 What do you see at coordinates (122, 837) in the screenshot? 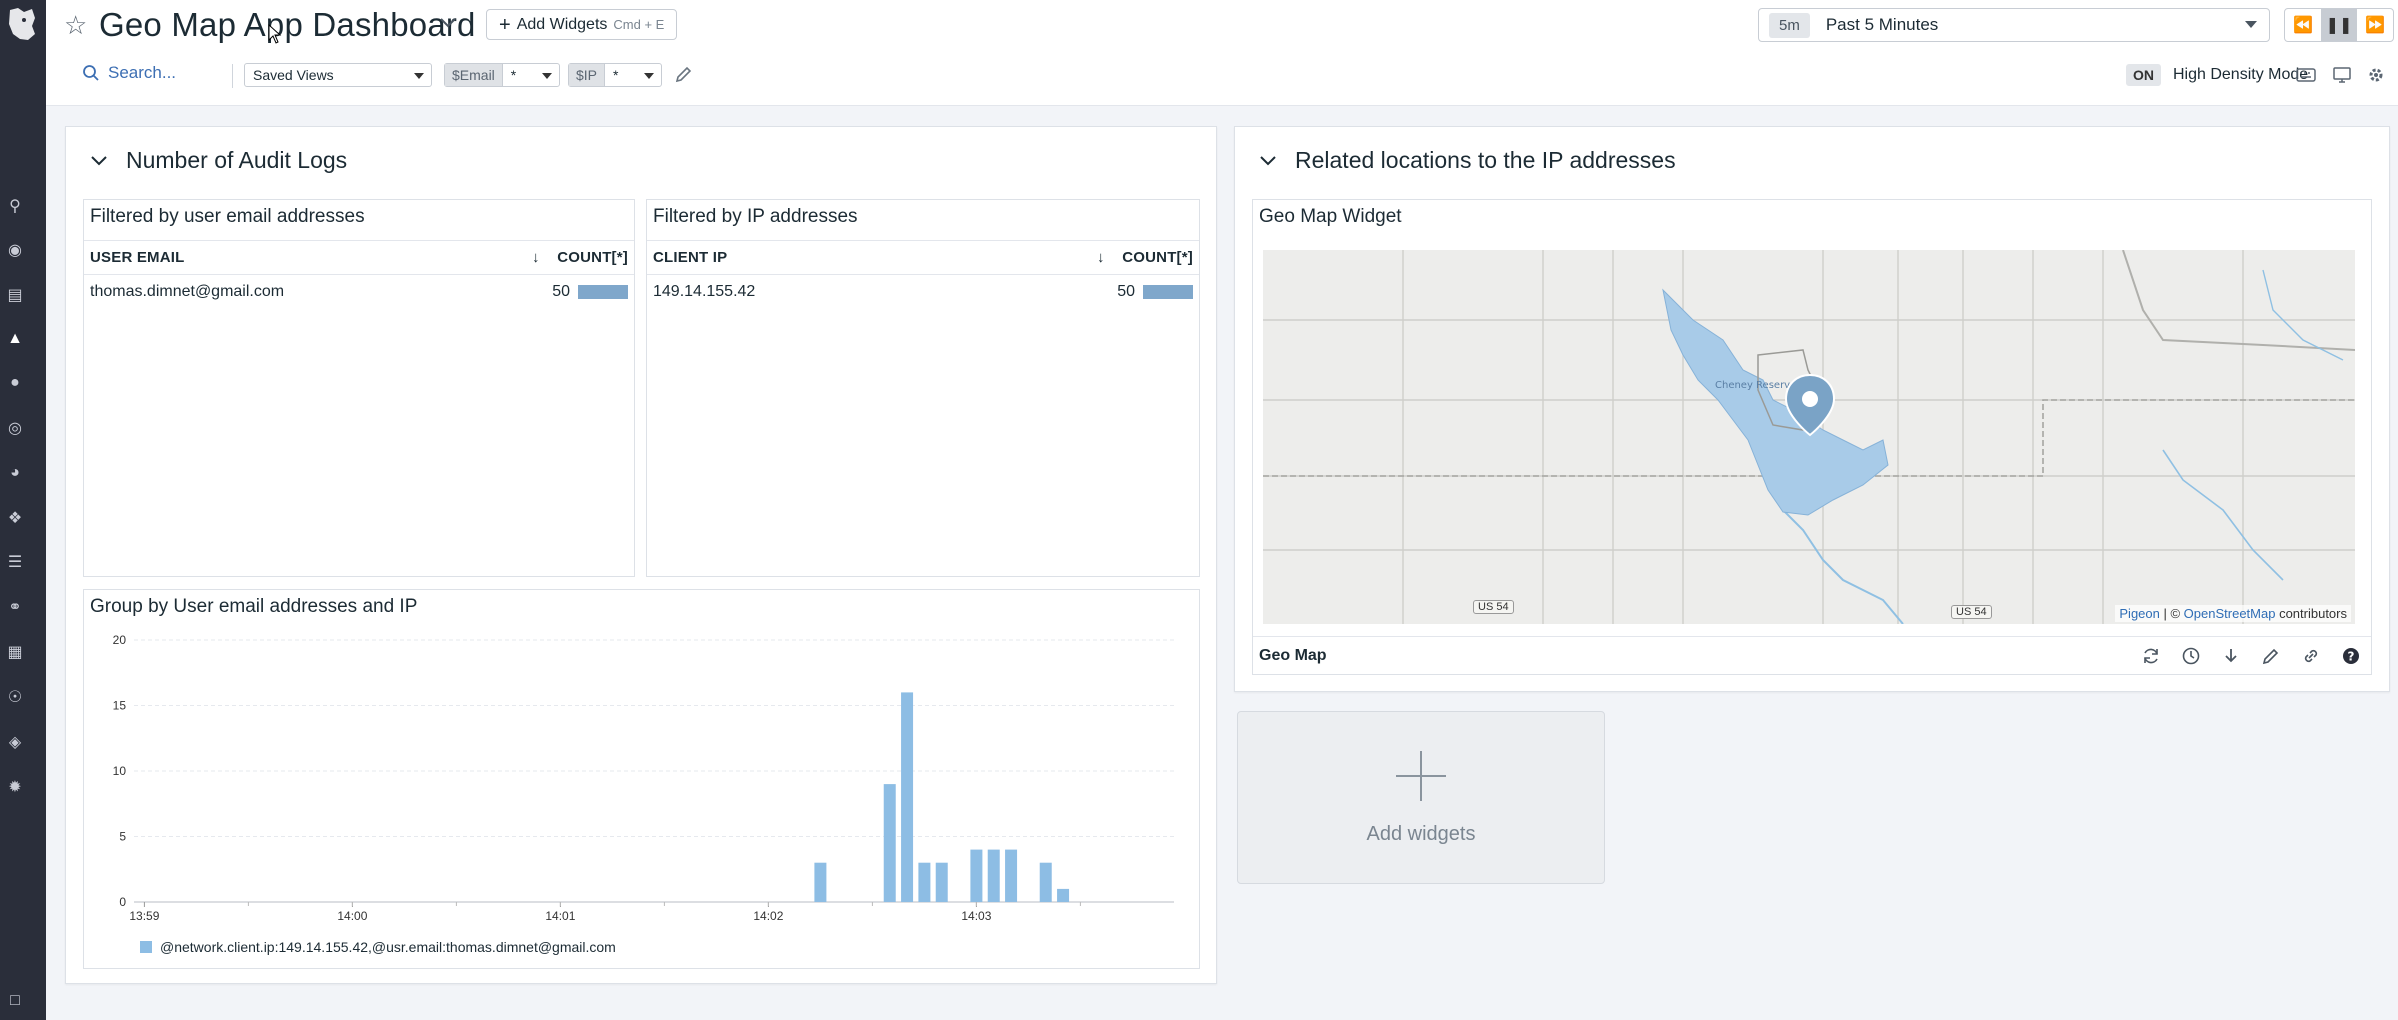
I see `y-tick-label: 5` at bounding box center [122, 837].